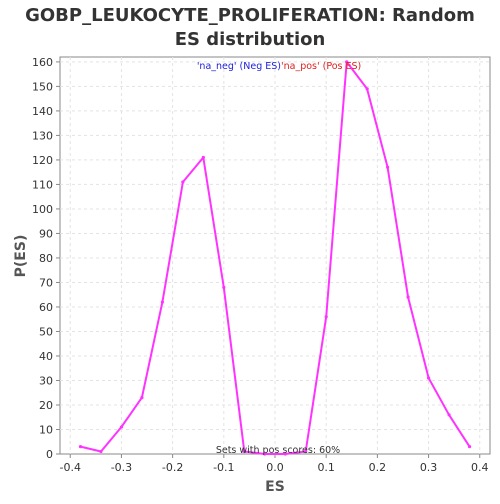 The width and height of the screenshot is (500, 504). I want to click on y-tick-label: 50, so click(46, 331).